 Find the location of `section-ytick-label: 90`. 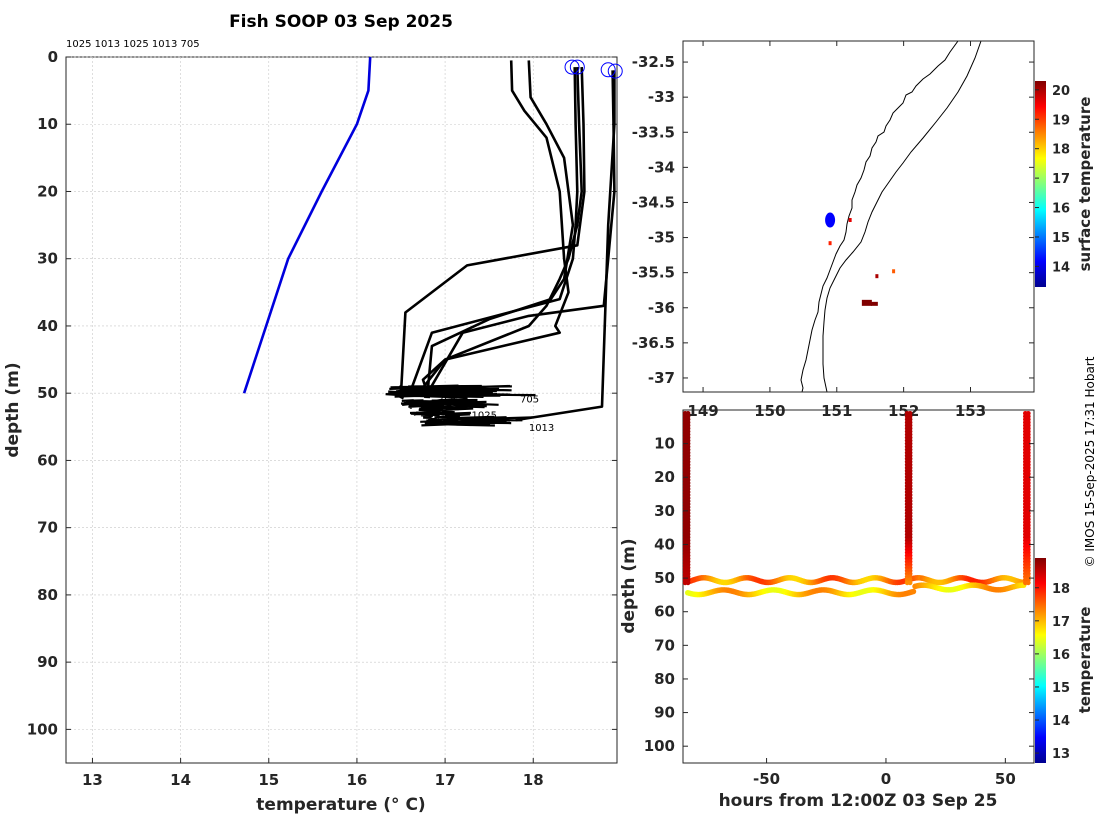

section-ytick-label: 90 is located at coordinates (664, 713).